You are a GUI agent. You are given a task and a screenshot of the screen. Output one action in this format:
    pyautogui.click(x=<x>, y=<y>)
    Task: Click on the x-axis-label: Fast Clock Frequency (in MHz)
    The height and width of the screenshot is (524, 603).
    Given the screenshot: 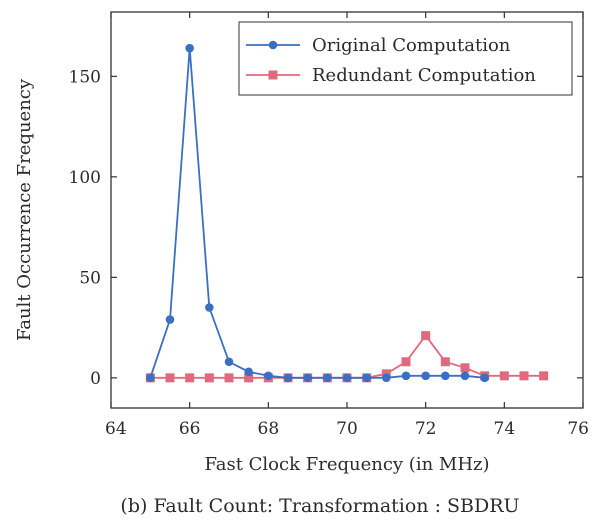 What is the action you would take?
    pyautogui.click(x=346, y=464)
    